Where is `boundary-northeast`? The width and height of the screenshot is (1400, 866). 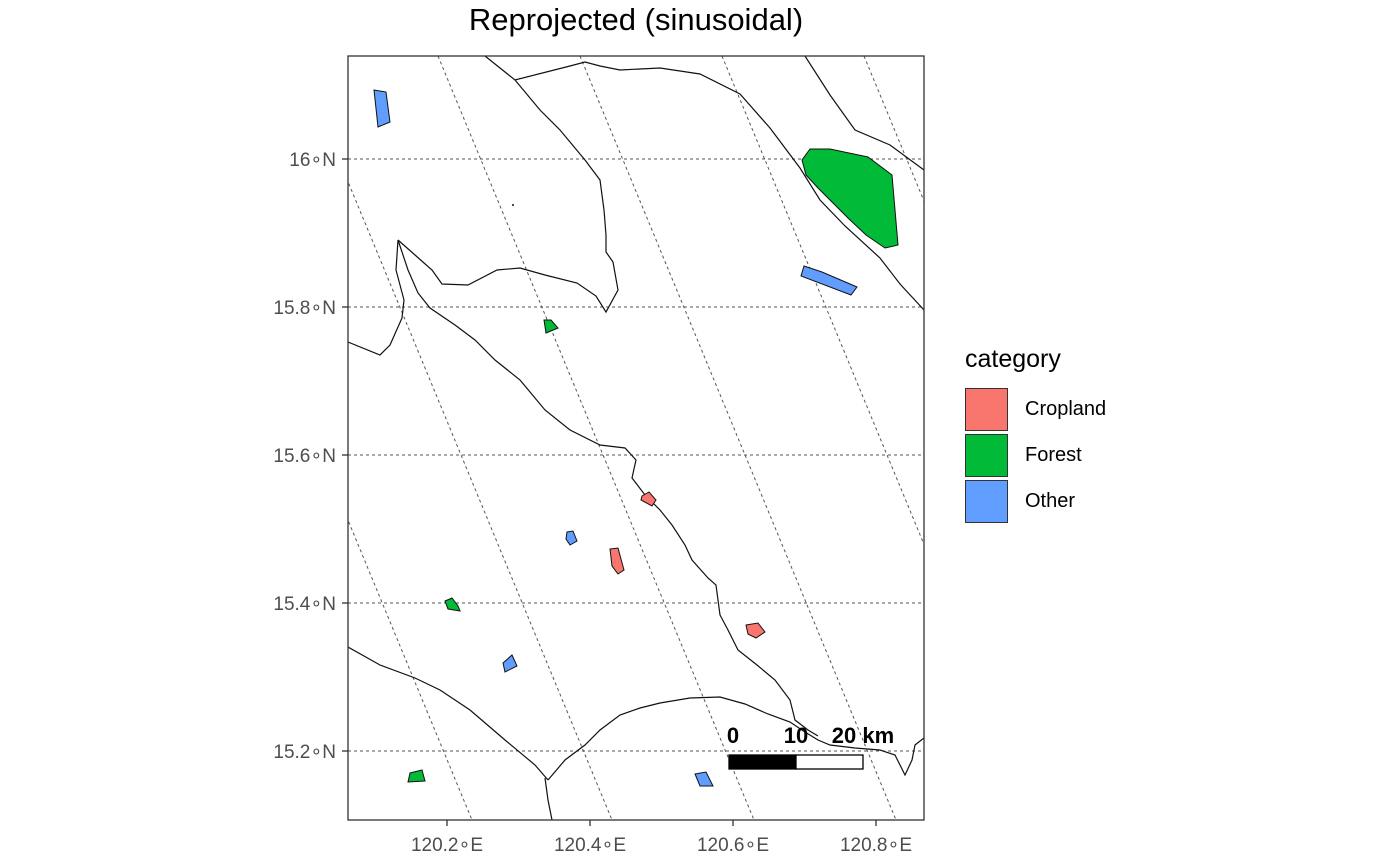
boundary-northeast is located at coordinates (864, 113).